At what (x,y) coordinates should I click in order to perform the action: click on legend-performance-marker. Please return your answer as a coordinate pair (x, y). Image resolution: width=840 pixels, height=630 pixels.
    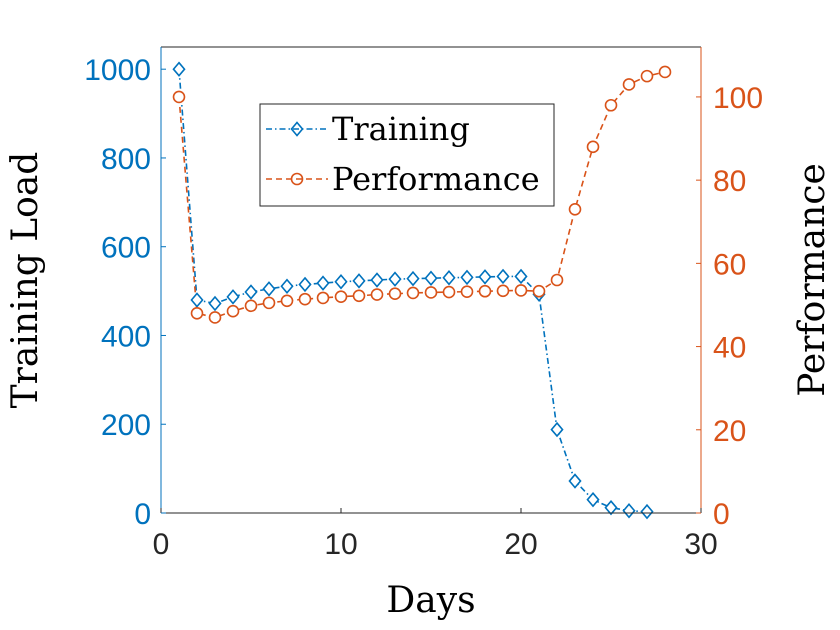
    Looking at the image, I should click on (297, 179).